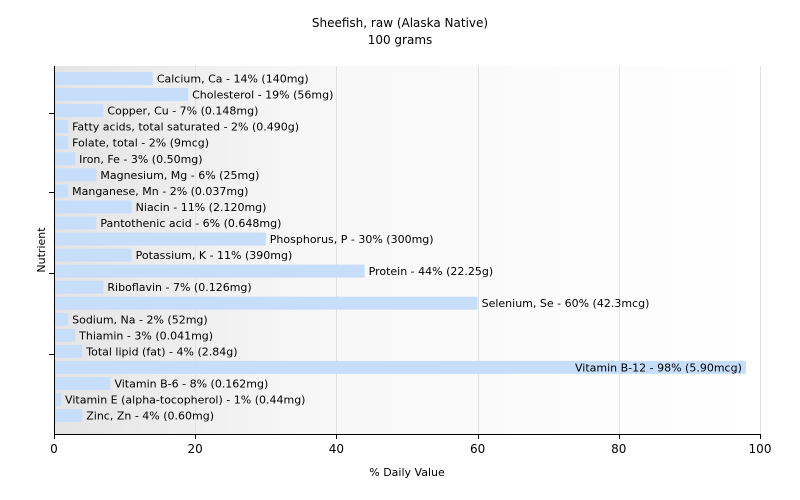  What do you see at coordinates (191, 383) in the screenshot?
I see `bar-data-label: Vitamin B-6 - 8% (0.162mg)` at bounding box center [191, 383].